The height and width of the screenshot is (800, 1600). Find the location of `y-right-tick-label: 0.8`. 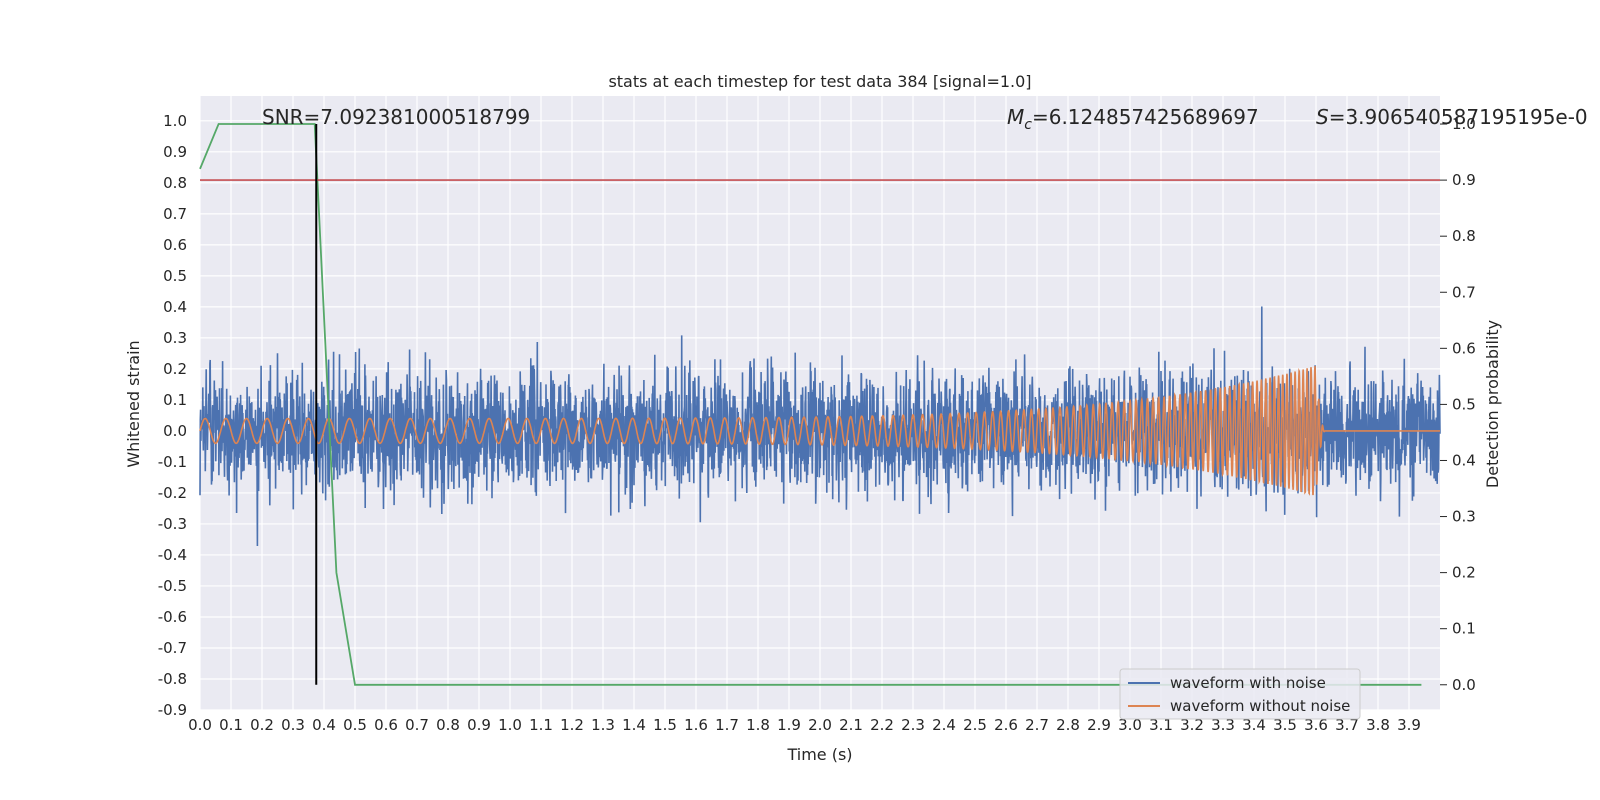

y-right-tick-label: 0.8 is located at coordinates (1464, 236).